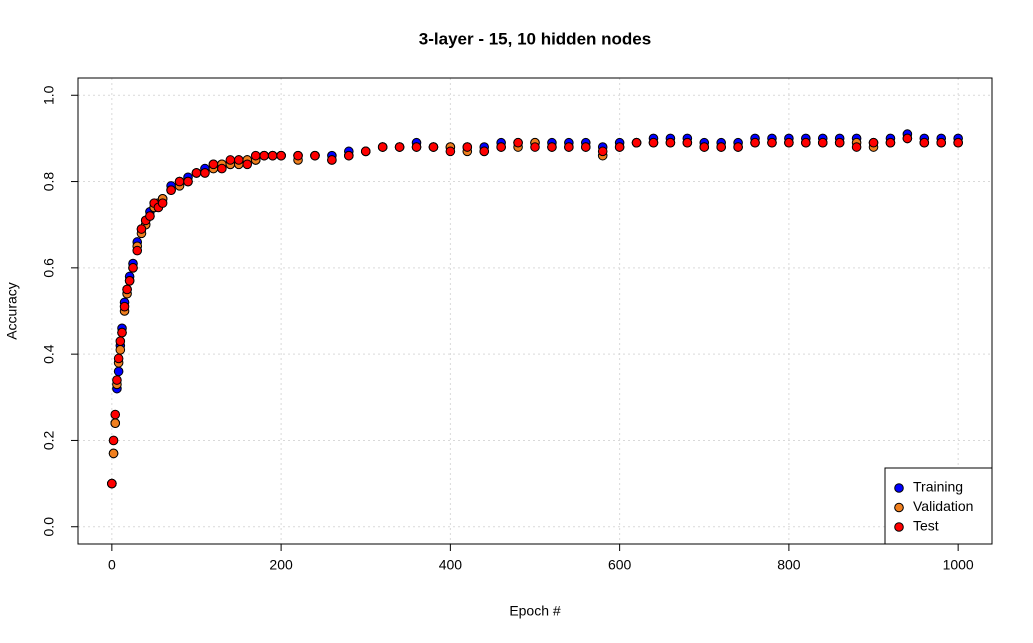 This screenshot has height=643, width=1033. Describe the element at coordinates (49, 527) in the screenshot. I see `y-tick-label: 0.0` at that location.